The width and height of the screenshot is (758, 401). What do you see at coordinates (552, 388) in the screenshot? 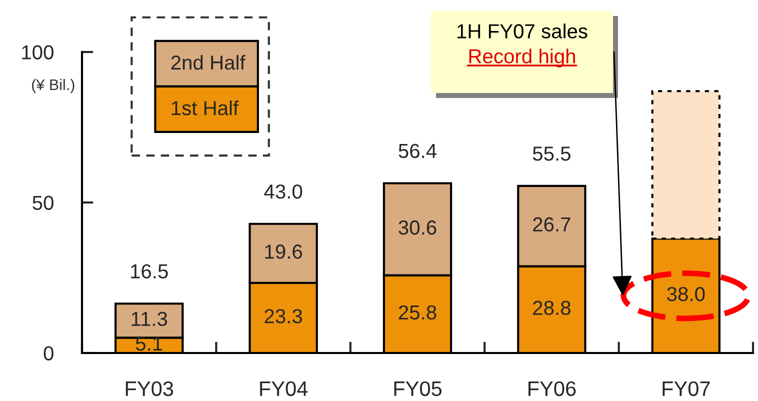
I see `x-tick-label: FY06` at bounding box center [552, 388].